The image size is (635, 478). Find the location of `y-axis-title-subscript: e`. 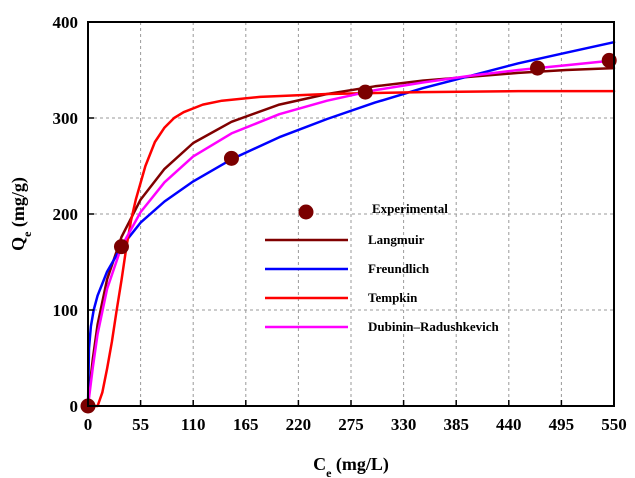

y-axis-title-subscript: e is located at coordinates (27, 234).